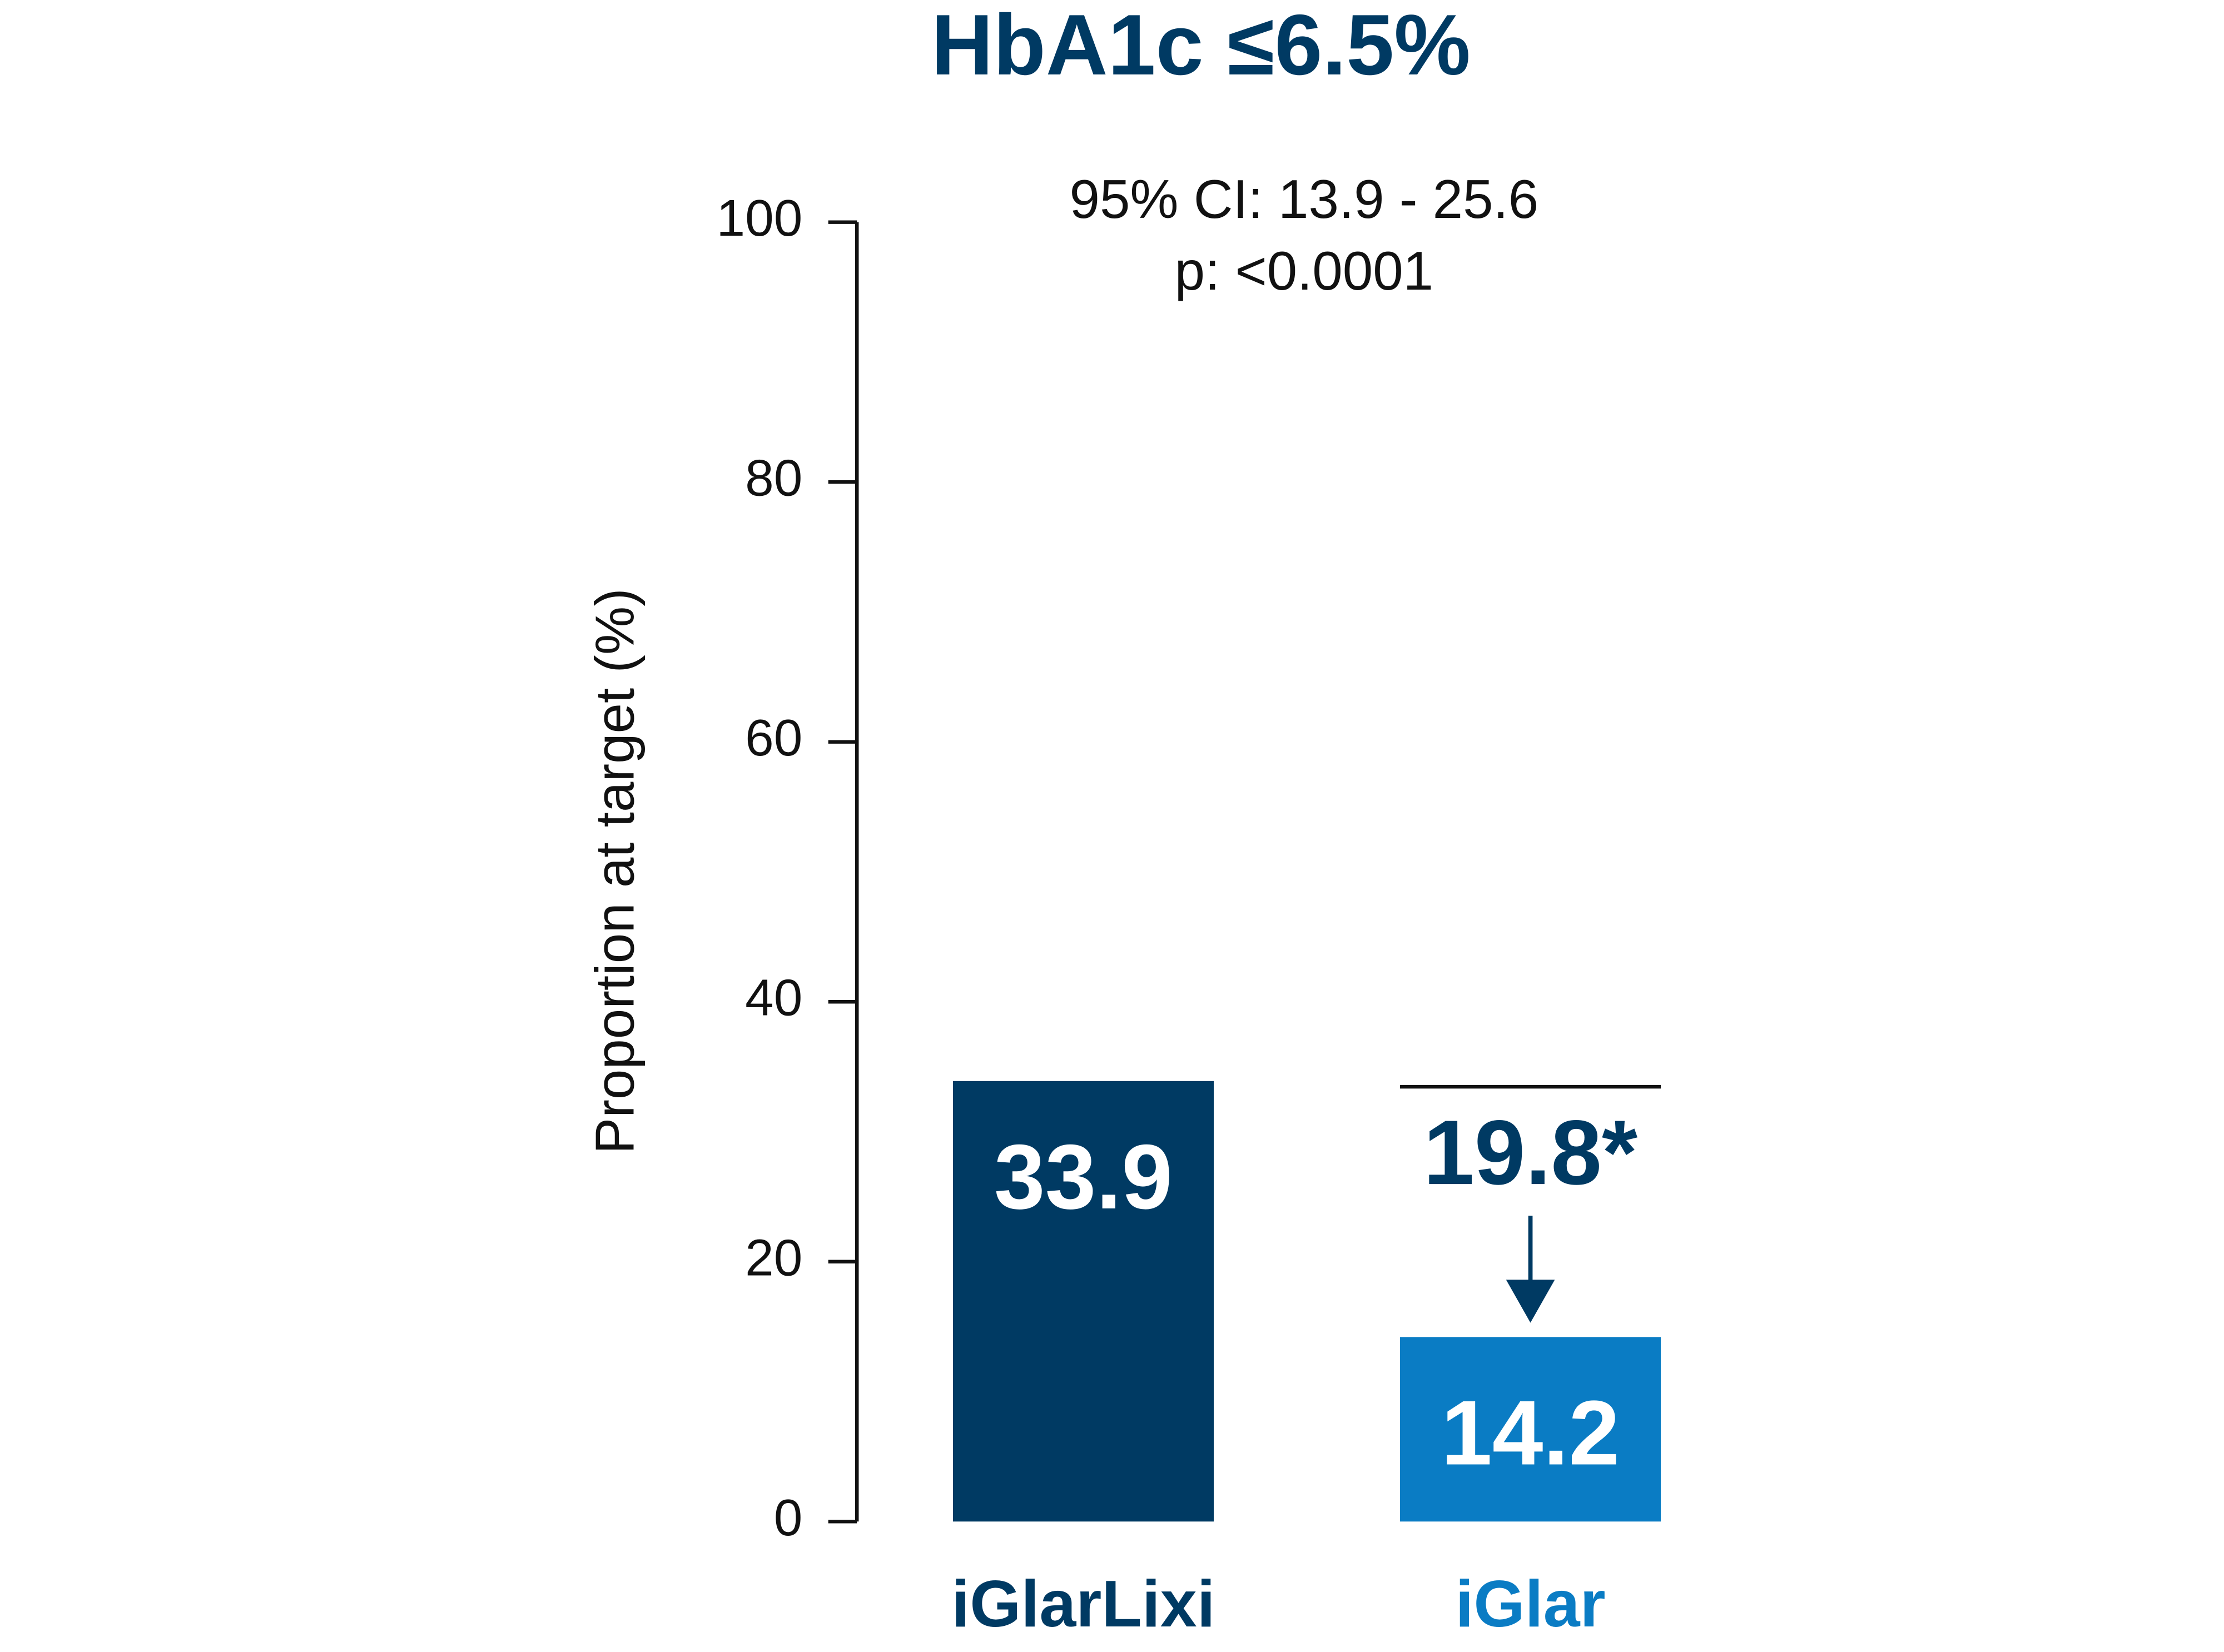  Describe the element at coordinates (1083, 1604) in the screenshot. I see `x-tick-label: iGlarLixi` at that location.